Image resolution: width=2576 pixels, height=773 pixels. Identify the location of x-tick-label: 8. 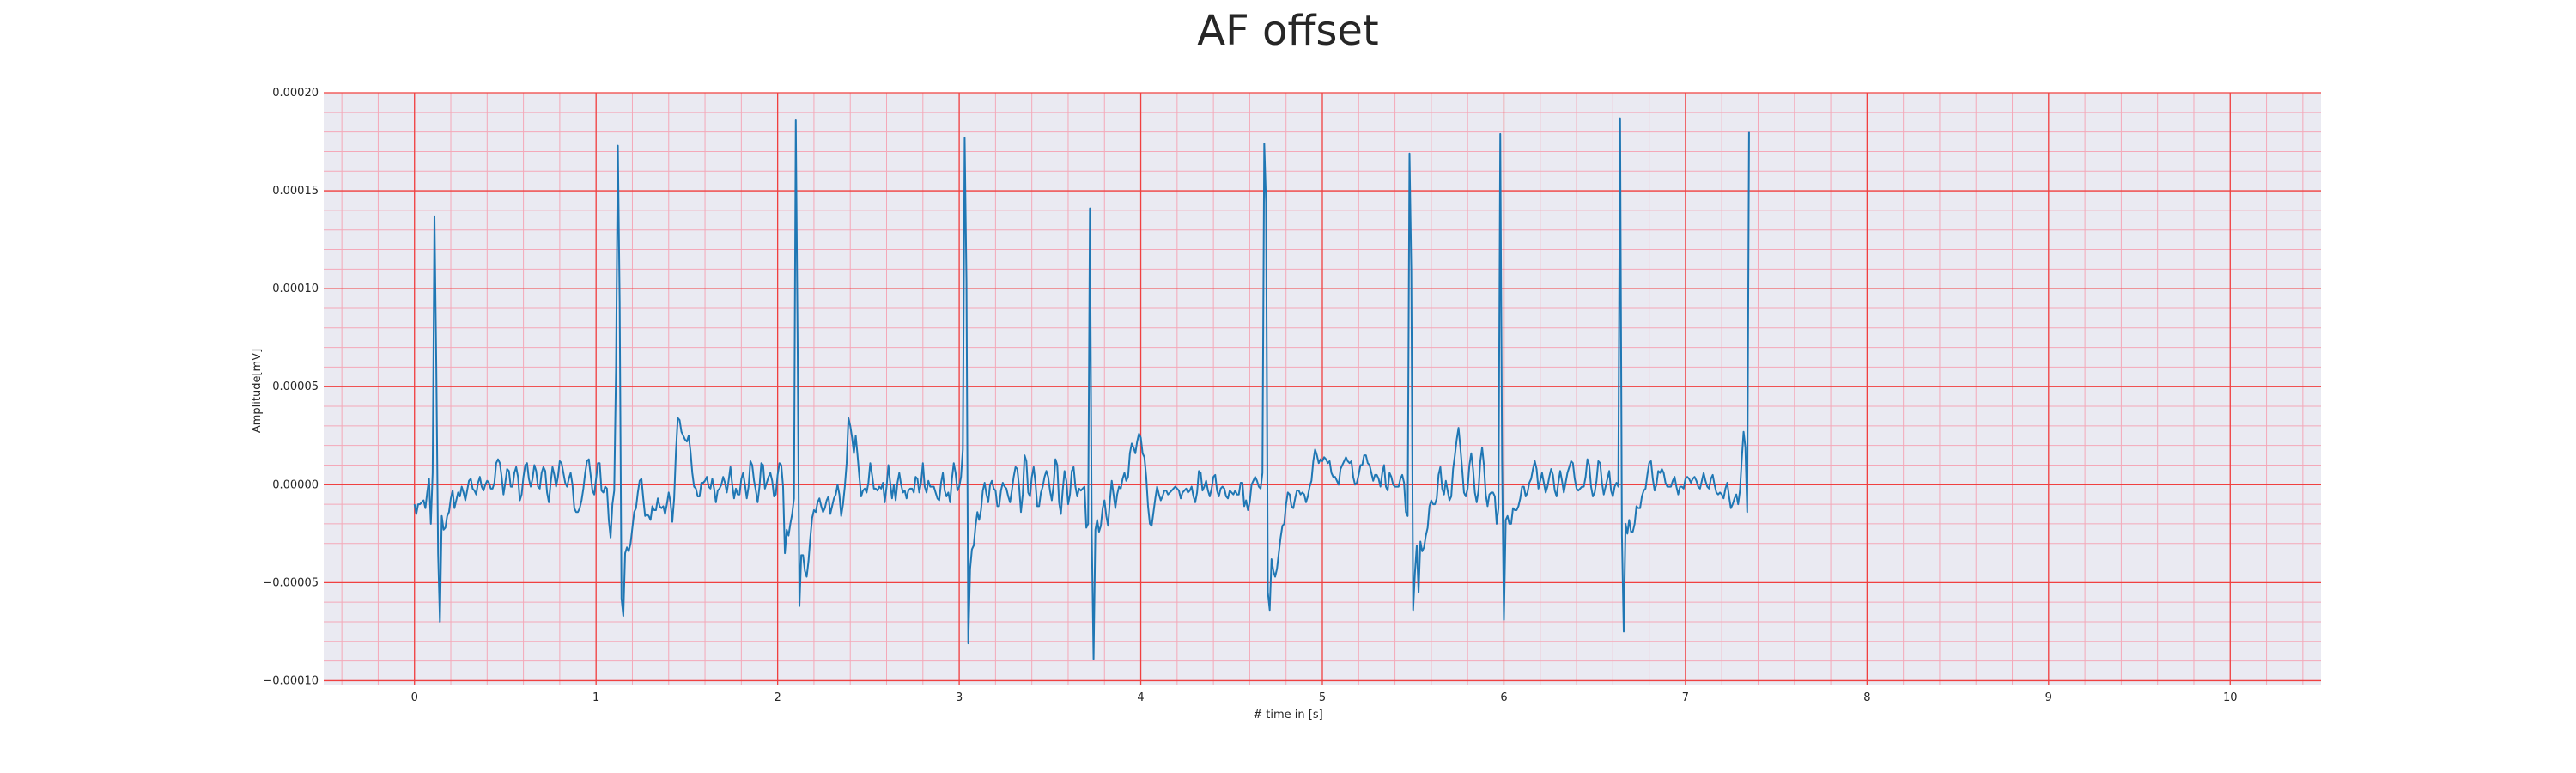
(1866, 697).